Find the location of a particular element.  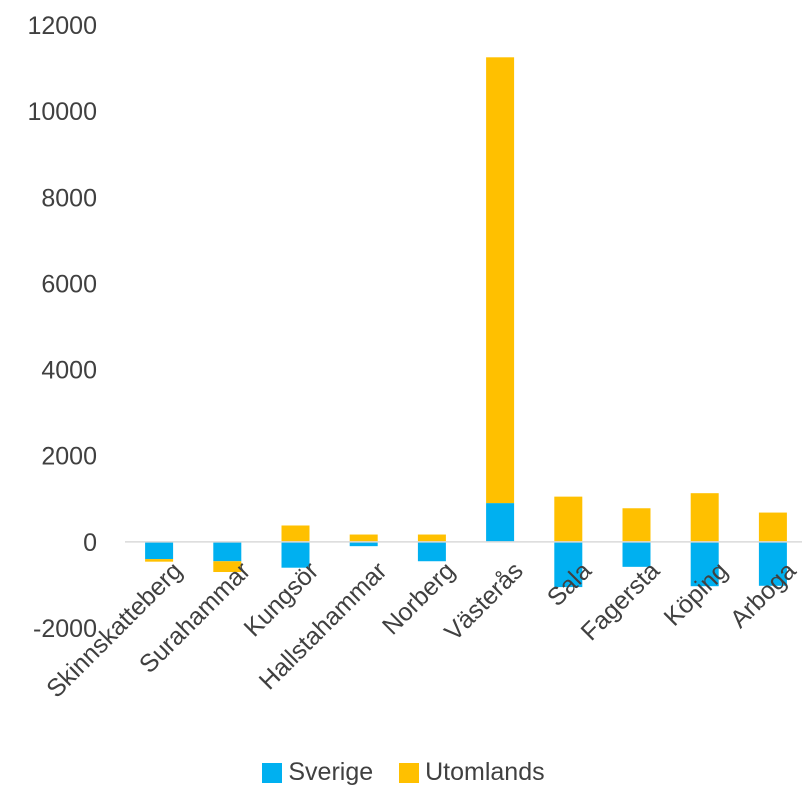

legend-item-series-0: Sverige is located at coordinates (317, 772).